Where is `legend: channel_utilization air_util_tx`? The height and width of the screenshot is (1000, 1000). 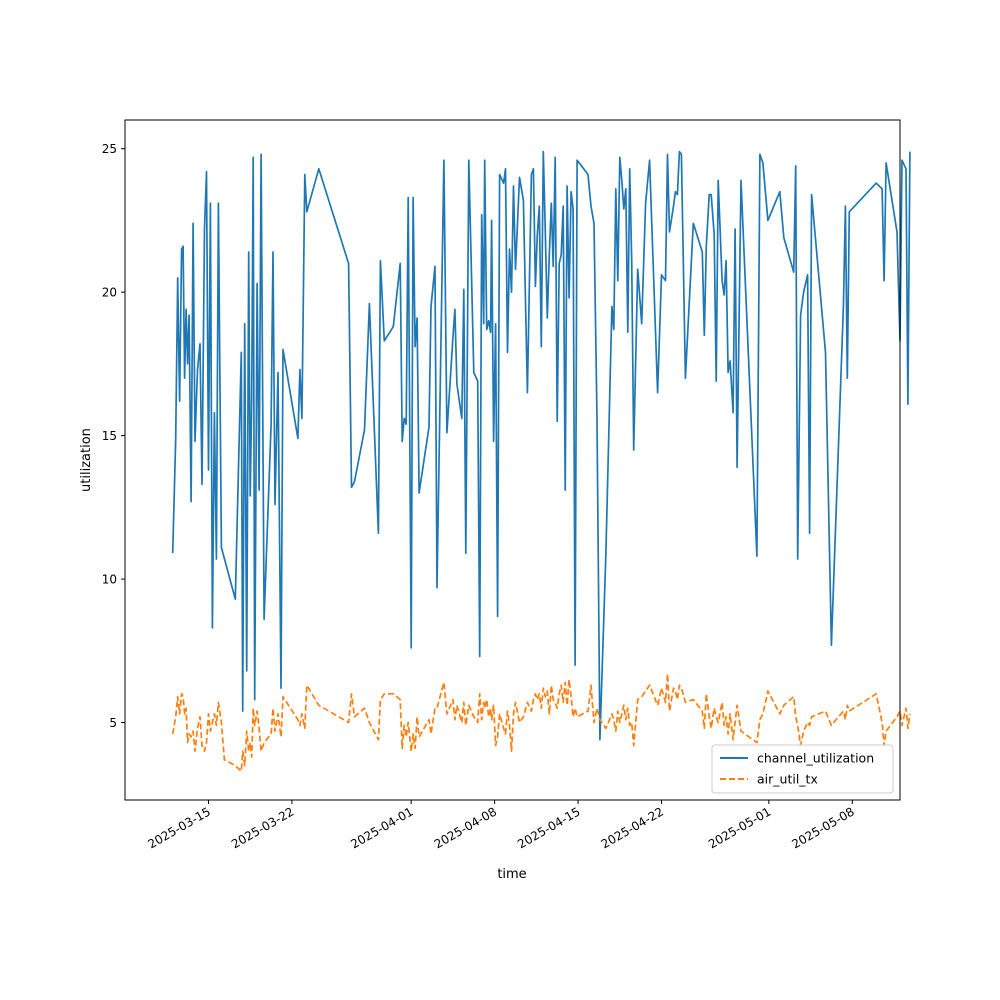
legend: channel_utilization air_util_tx is located at coordinates (802, 769).